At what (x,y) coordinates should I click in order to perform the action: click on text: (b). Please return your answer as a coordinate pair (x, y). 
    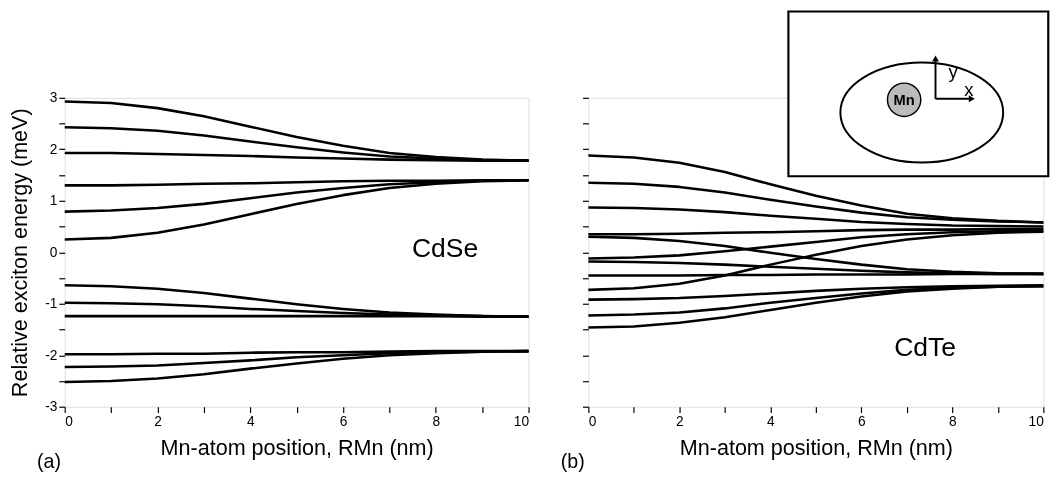
    Looking at the image, I should click on (572, 460).